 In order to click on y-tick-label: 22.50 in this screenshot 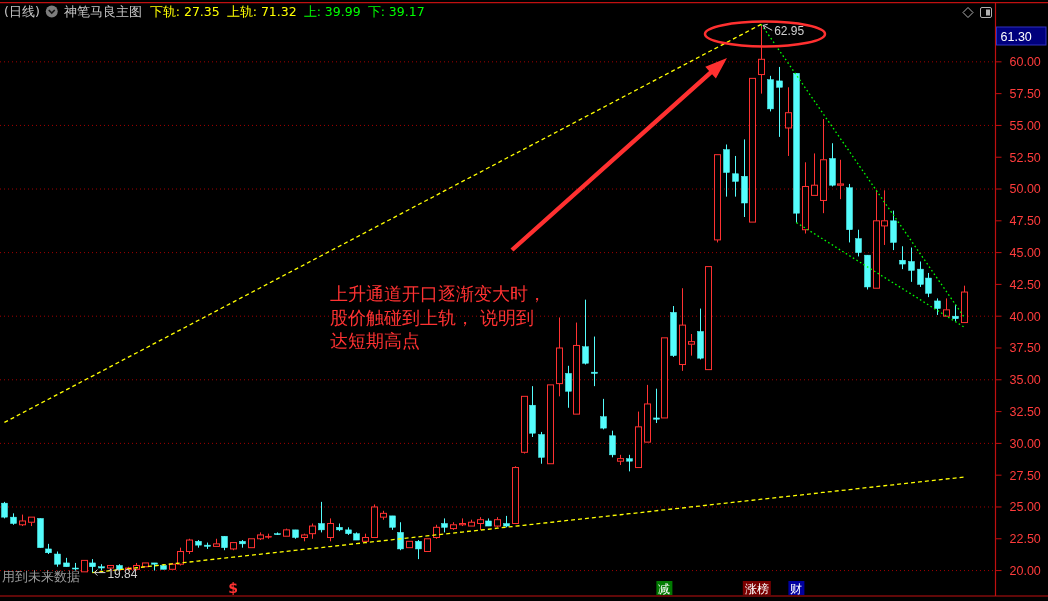, I will do `click(1025, 539)`.